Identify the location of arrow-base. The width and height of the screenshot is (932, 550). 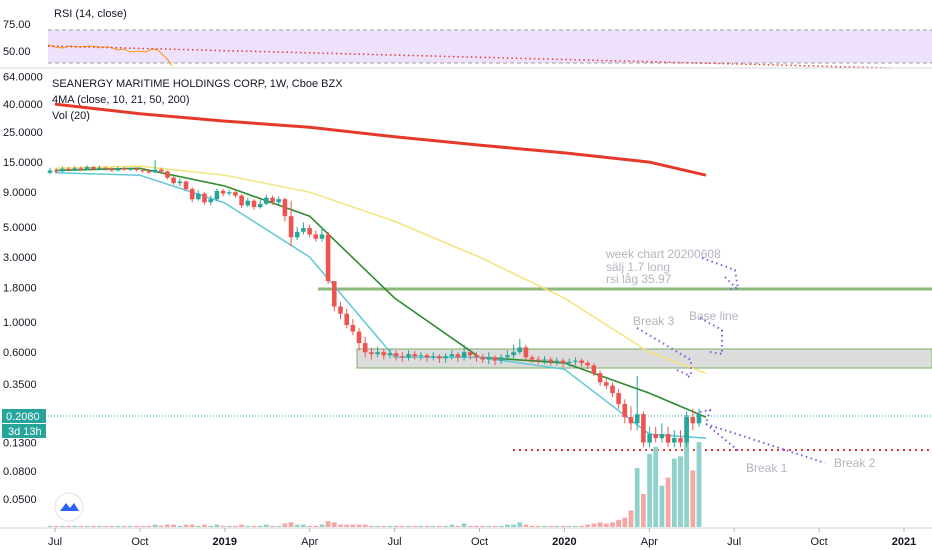
(711, 334).